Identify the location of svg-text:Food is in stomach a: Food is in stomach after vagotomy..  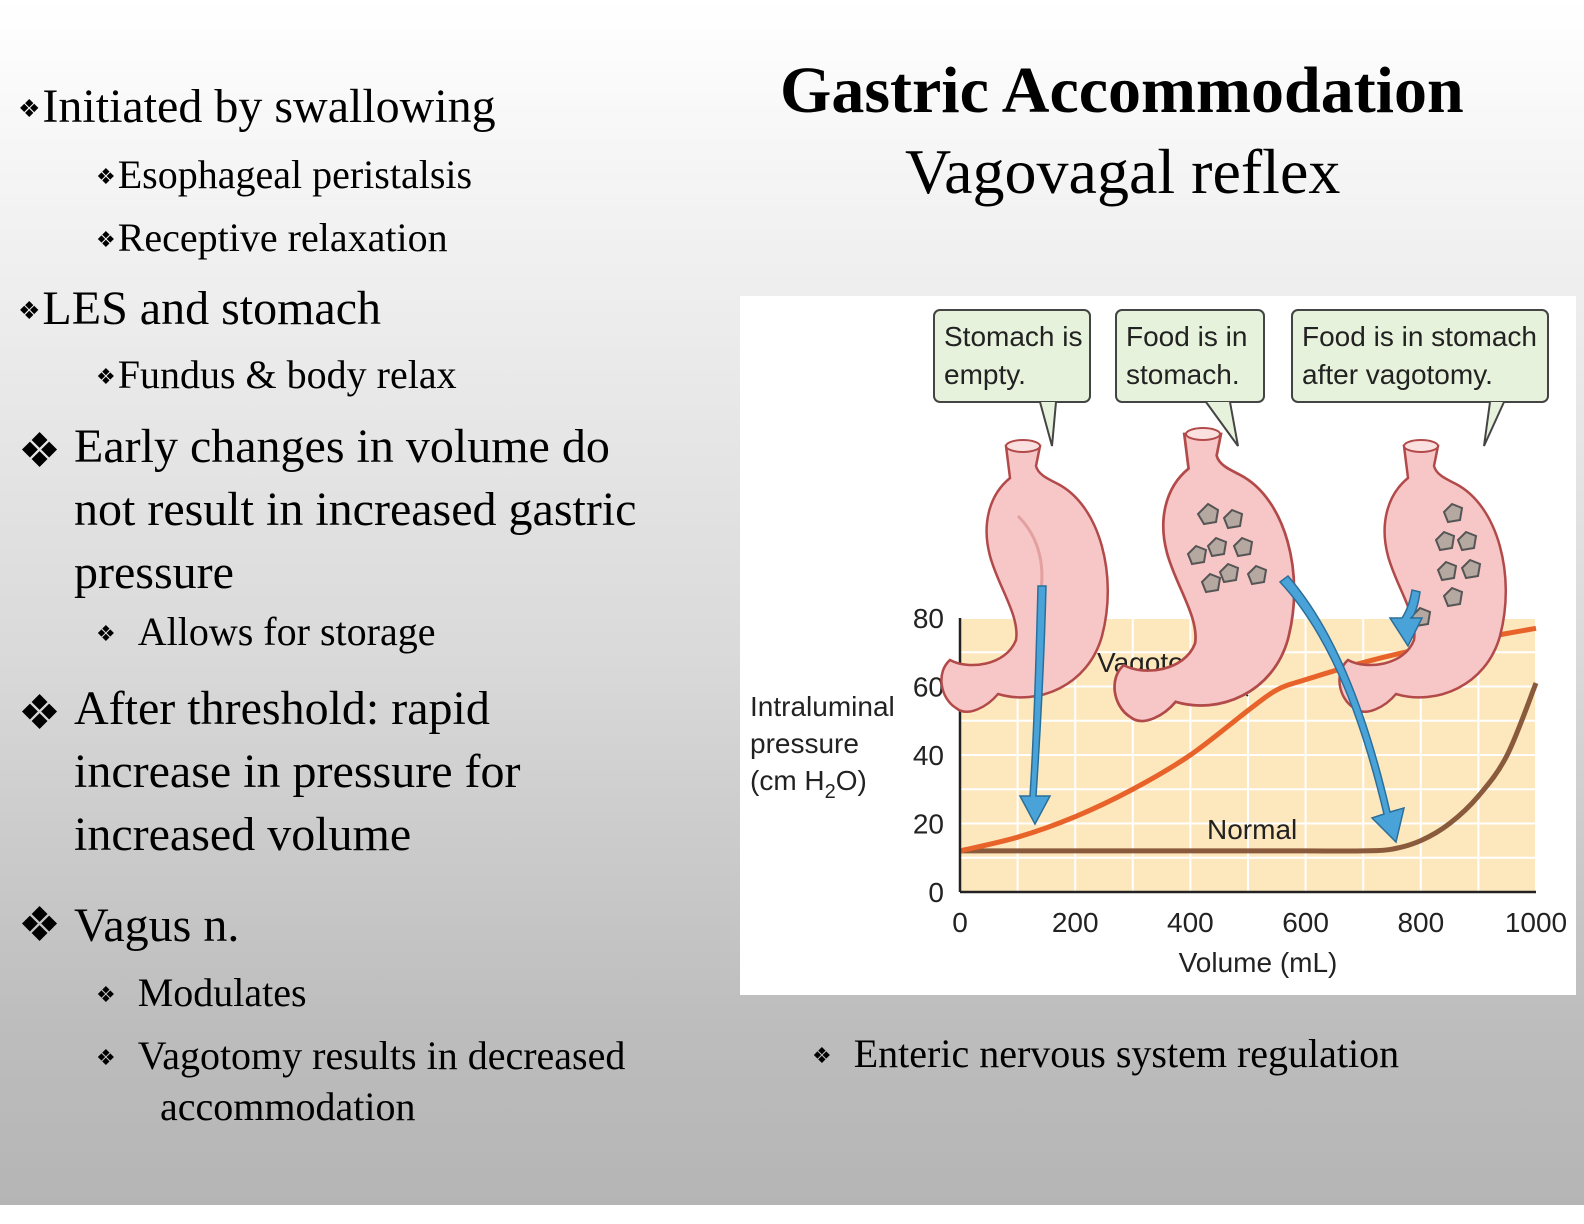
(1423, 355).